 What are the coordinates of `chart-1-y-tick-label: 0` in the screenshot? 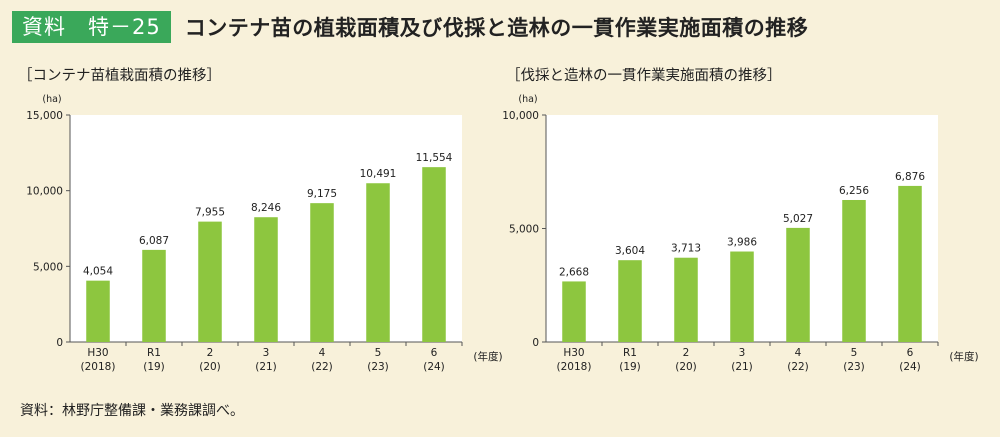 It's located at (59, 343).